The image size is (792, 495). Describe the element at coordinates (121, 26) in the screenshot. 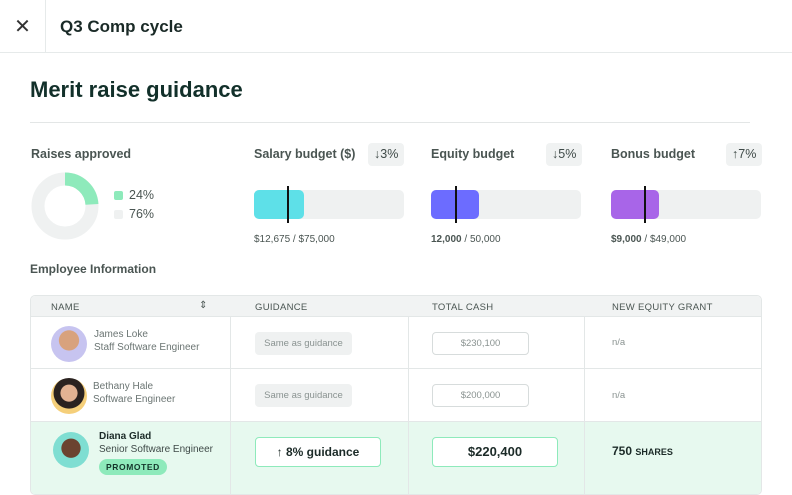

I see `cycle-title: Q3 Comp cycle` at that location.